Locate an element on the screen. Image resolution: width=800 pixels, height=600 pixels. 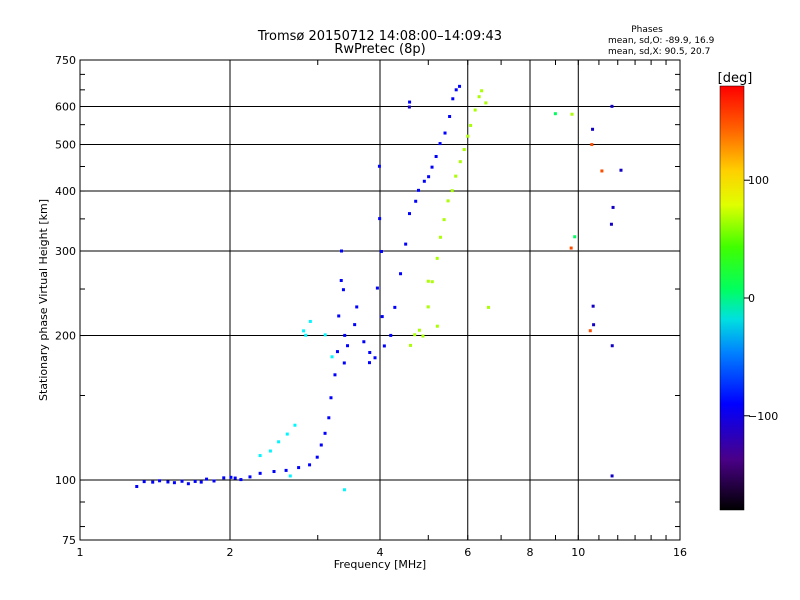
phase-info-title: Phases is located at coordinates (647, 30).